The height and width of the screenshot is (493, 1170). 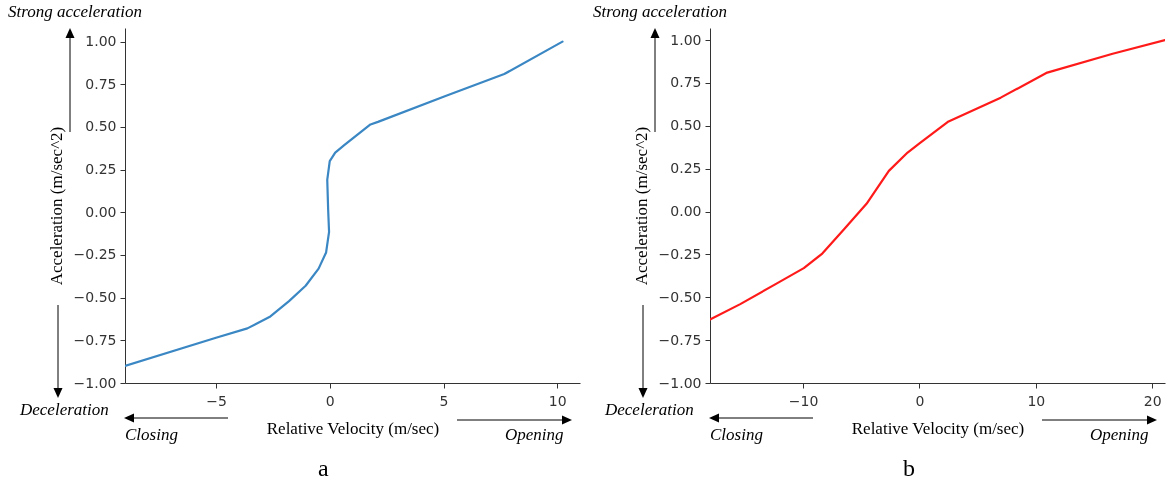 What do you see at coordinates (1152, 400) in the screenshot?
I see `x-tick-label: 20` at bounding box center [1152, 400].